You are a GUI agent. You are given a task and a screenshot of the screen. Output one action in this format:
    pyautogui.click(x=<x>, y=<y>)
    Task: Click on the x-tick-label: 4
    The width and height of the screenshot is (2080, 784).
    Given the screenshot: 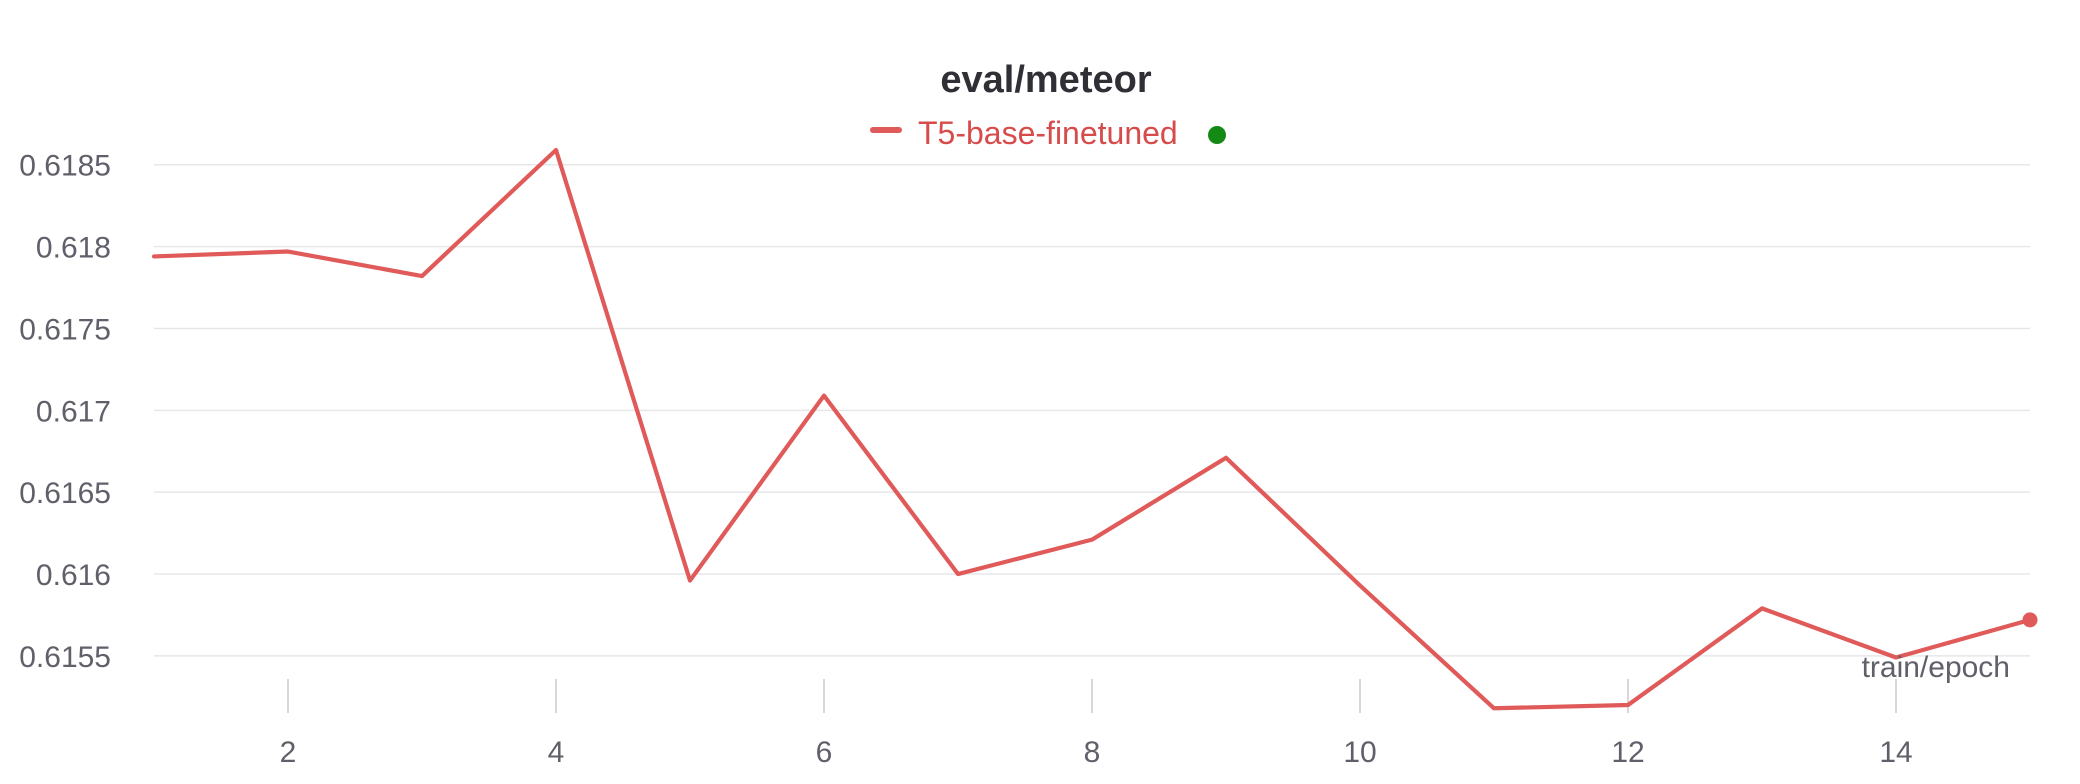 What is the action you would take?
    pyautogui.click(x=556, y=752)
    